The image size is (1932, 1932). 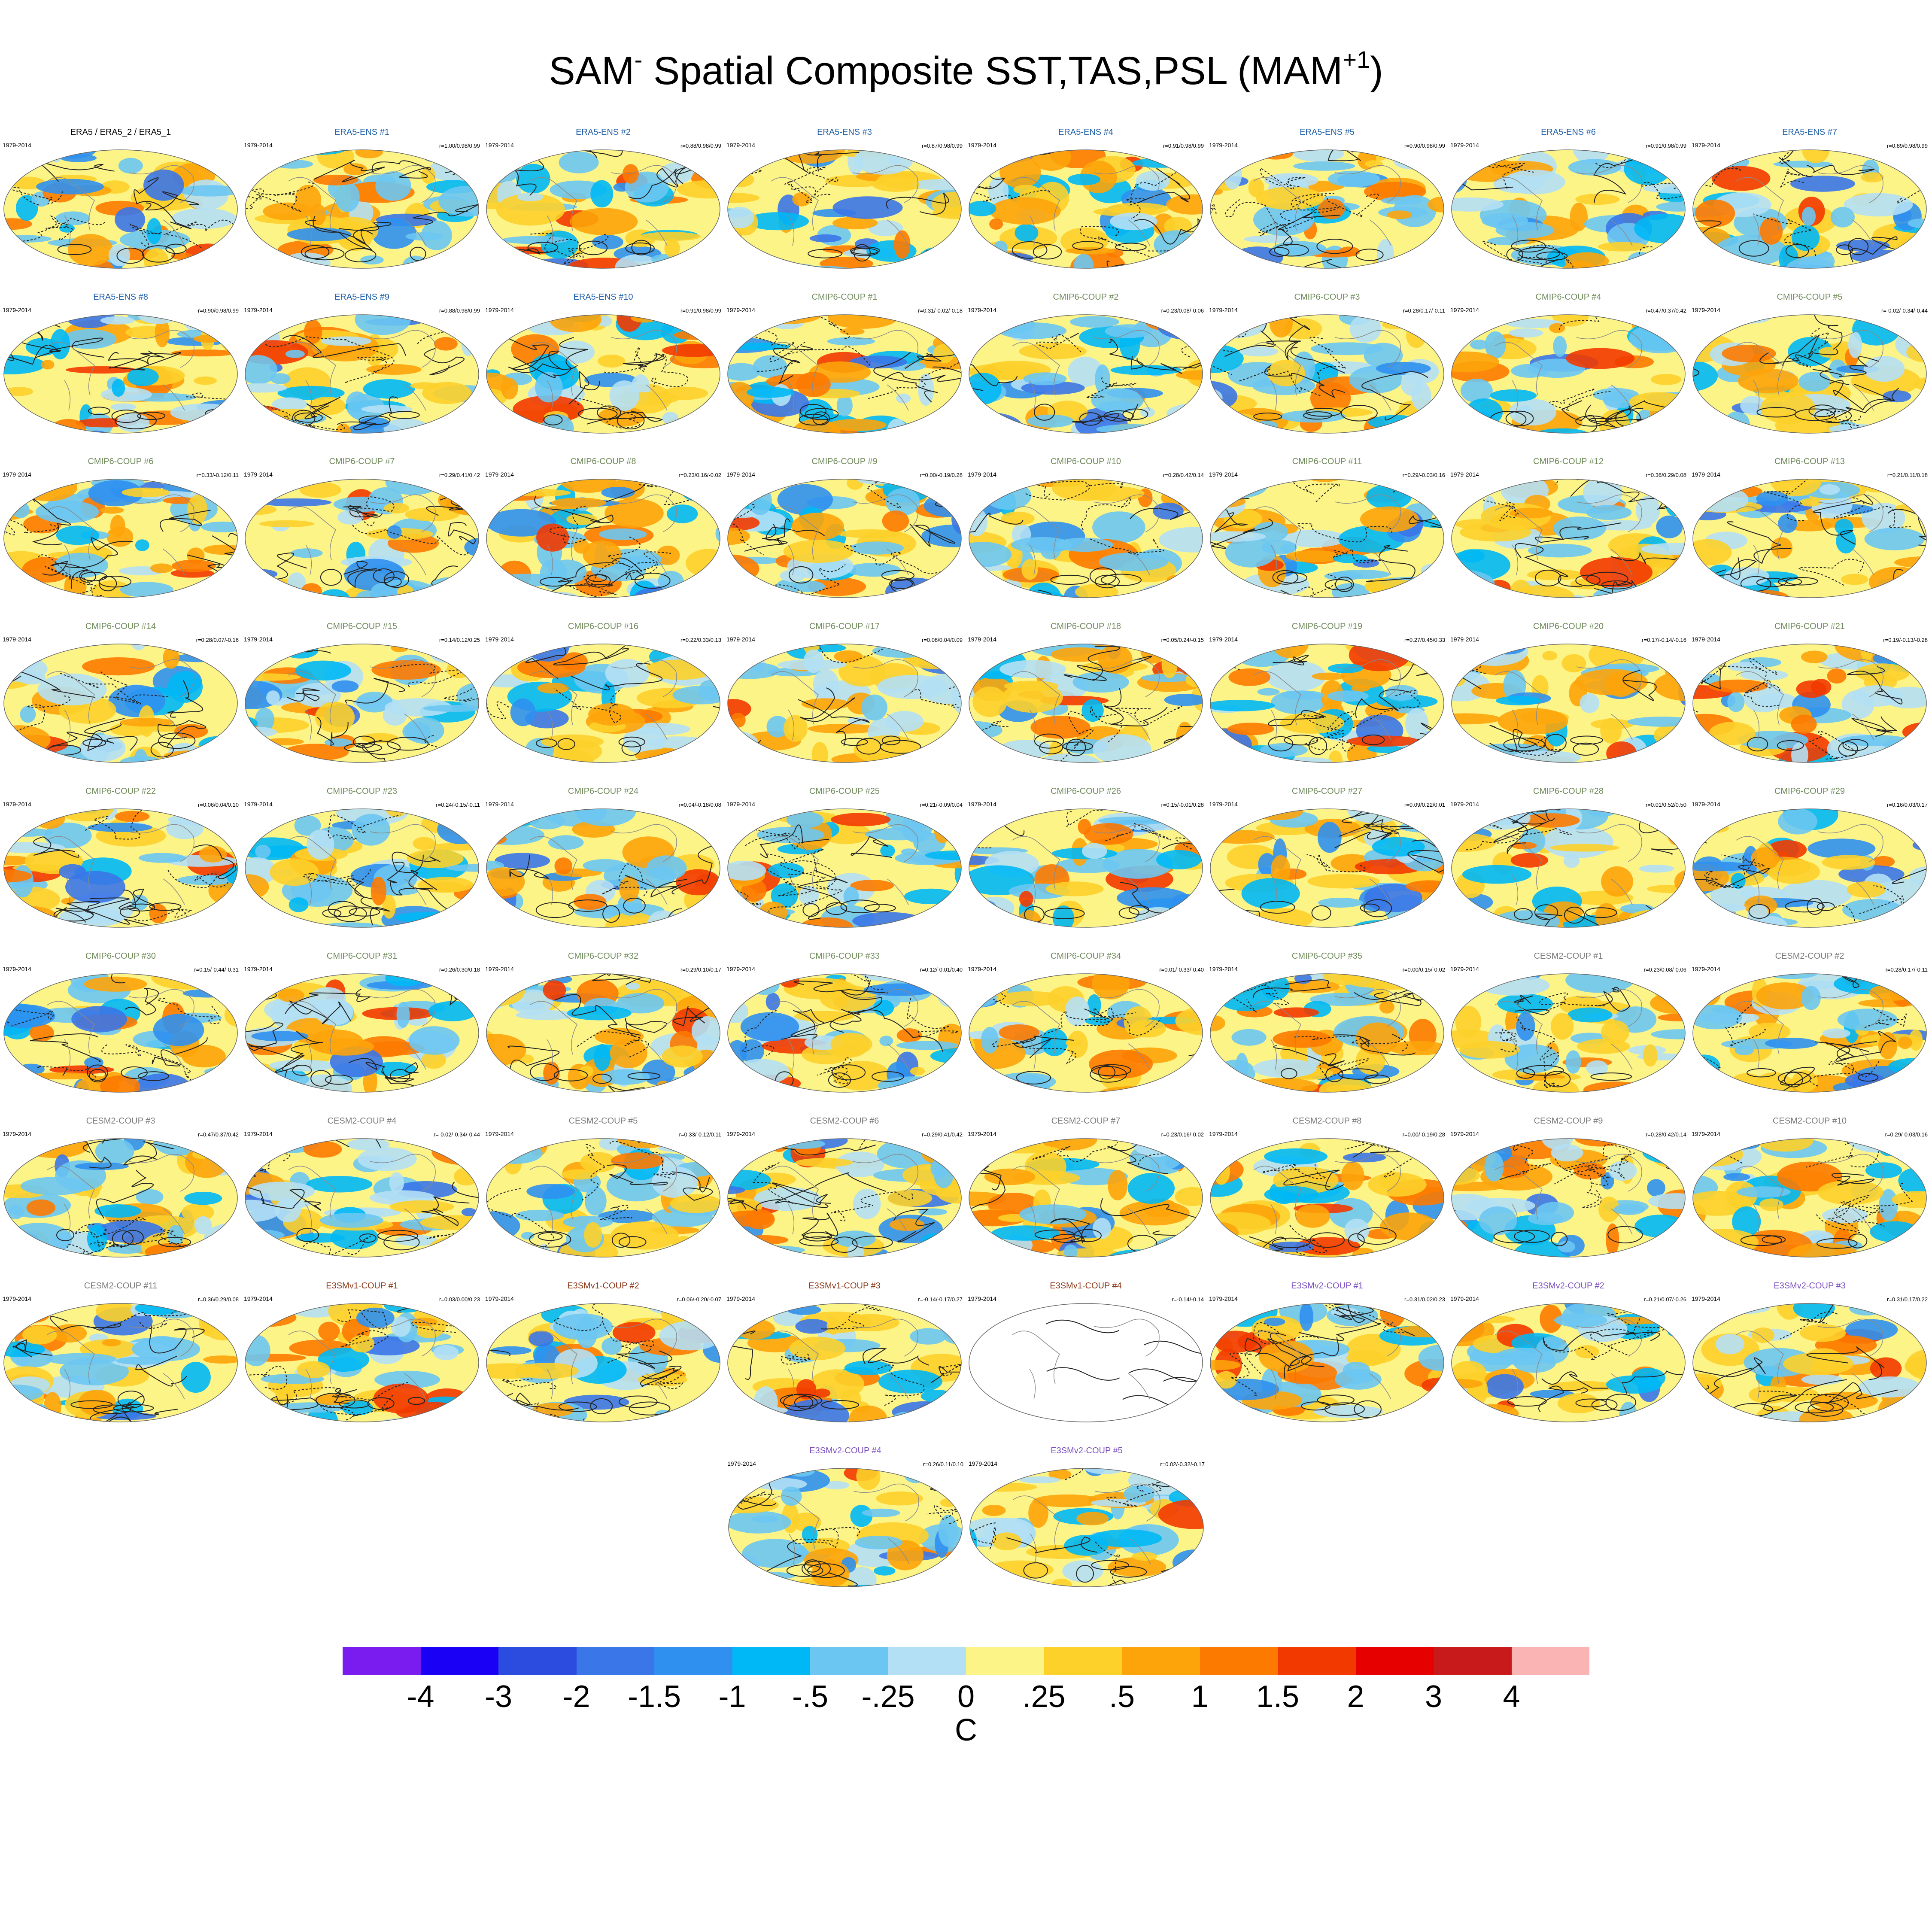 I want to click on map-panel: CMIP6-COUP #32 1979-2014 r=0.29/0.10/0.17, so click(x=603, y=1032).